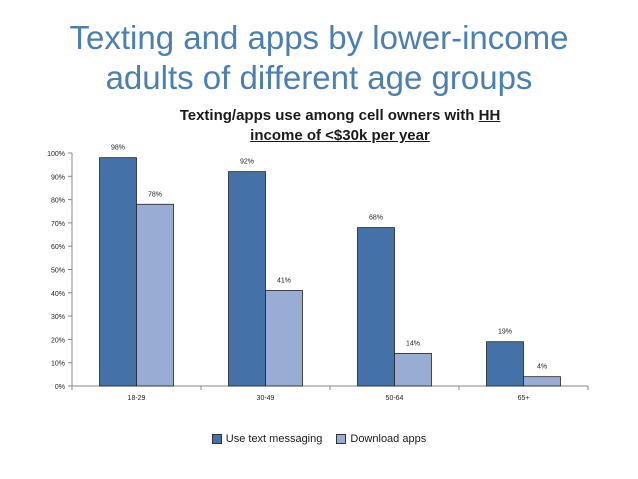 The image size is (638, 479). Describe the element at coordinates (489, 115) in the screenshot. I see `chart-title-underlined: HH` at that location.